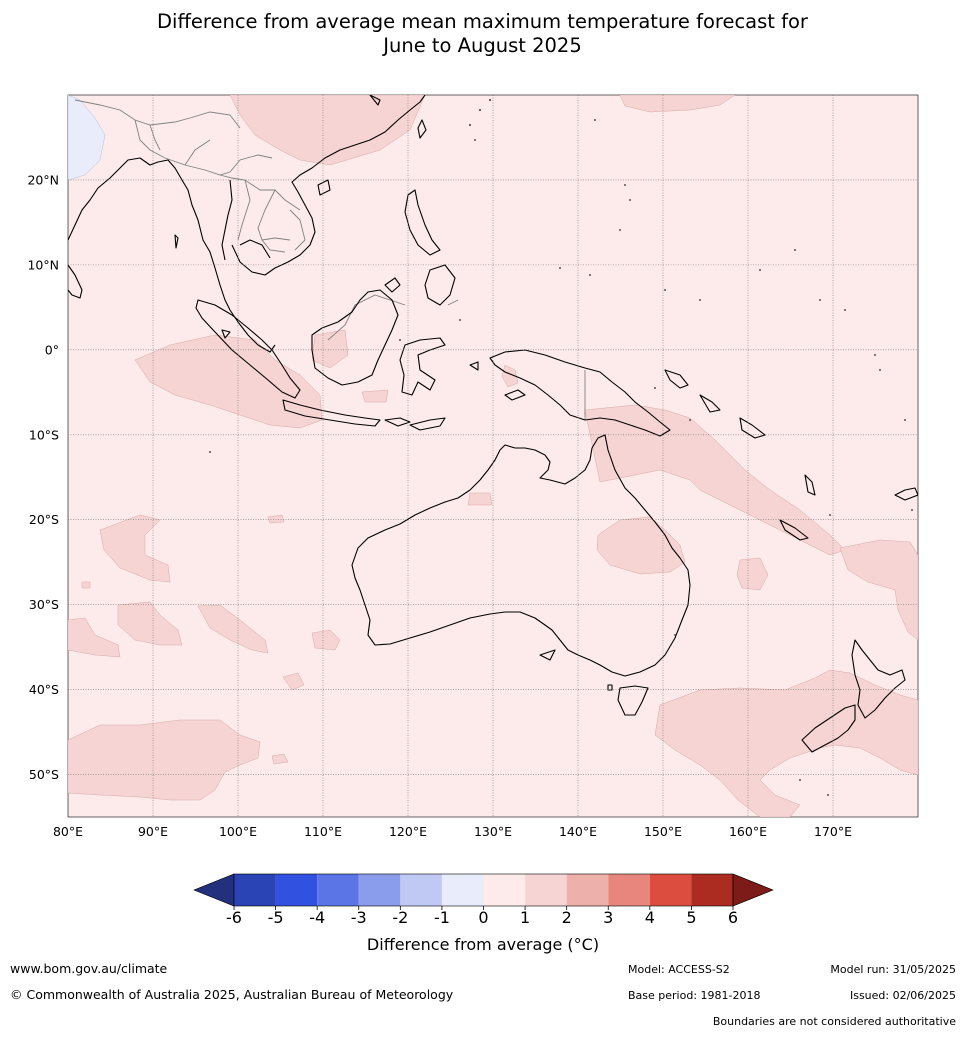 Image resolution: width=965 pixels, height=1039 pixels. Describe the element at coordinates (323, 831) in the screenshot. I see `lon-tick-label-3: 110°E` at that location.